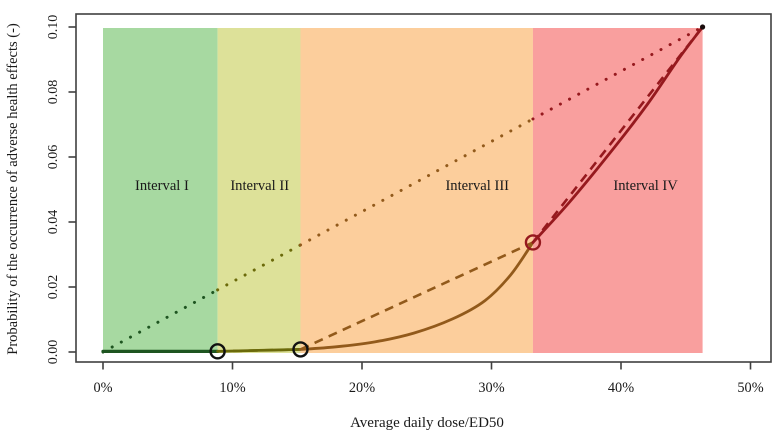 Image resolution: width=780 pixels, height=443 pixels. Describe the element at coordinates (53, 222) in the screenshot. I see `y-tick-label: 0.04` at that location.